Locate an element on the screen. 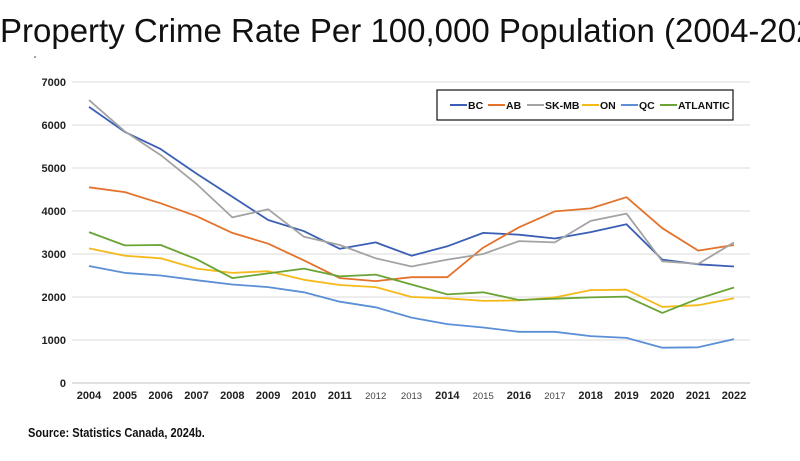 This screenshot has width=800, height=461. y-tick-label: 0 is located at coordinates (63, 384).